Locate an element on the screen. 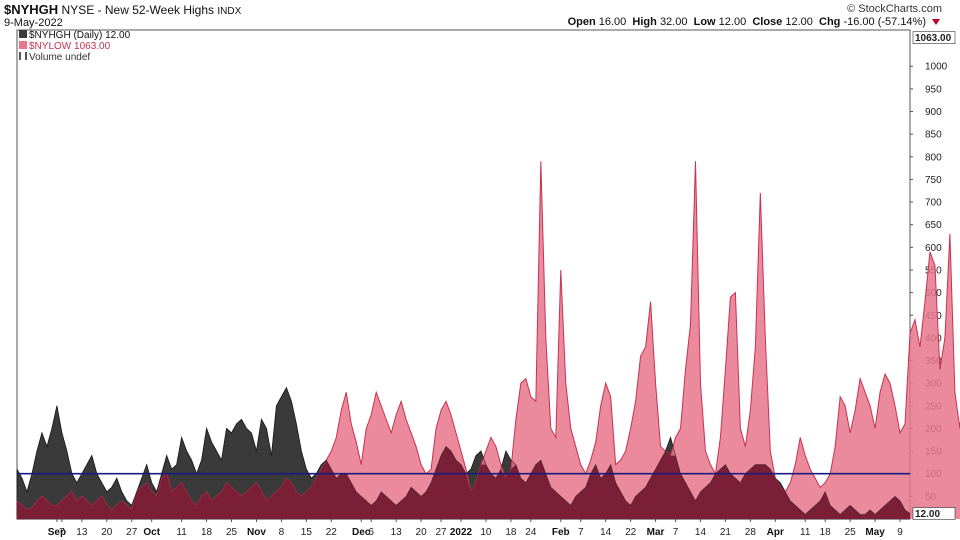  open-label: Open is located at coordinates (581, 22).